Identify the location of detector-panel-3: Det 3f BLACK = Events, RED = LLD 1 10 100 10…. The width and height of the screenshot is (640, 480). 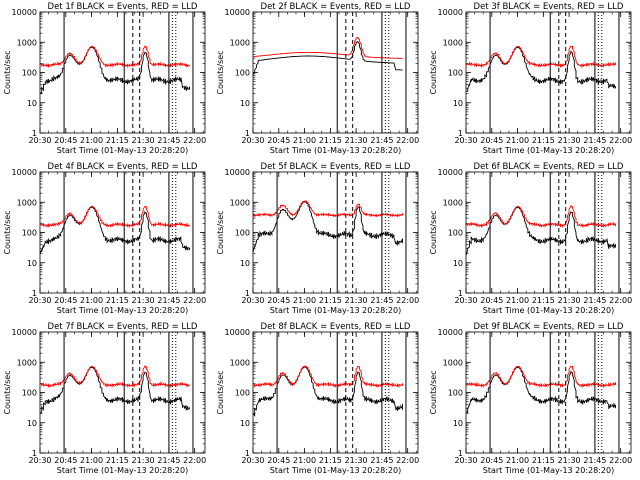
(532, 80).